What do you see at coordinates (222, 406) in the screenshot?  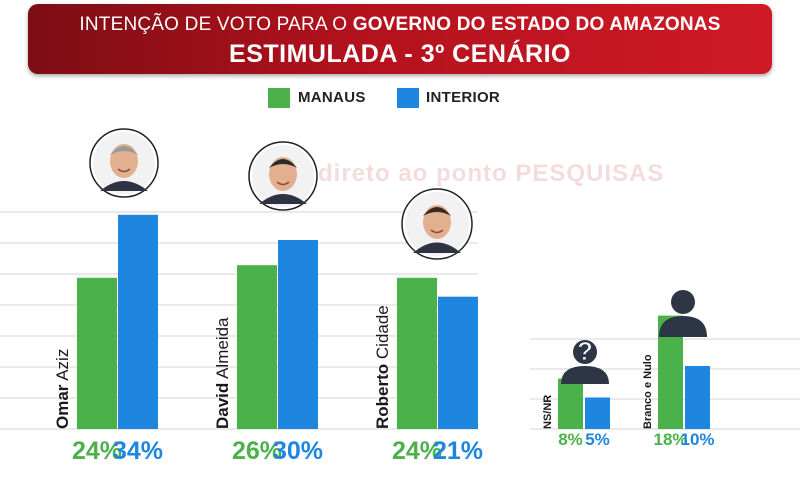 I see `candidate-first-name: David` at bounding box center [222, 406].